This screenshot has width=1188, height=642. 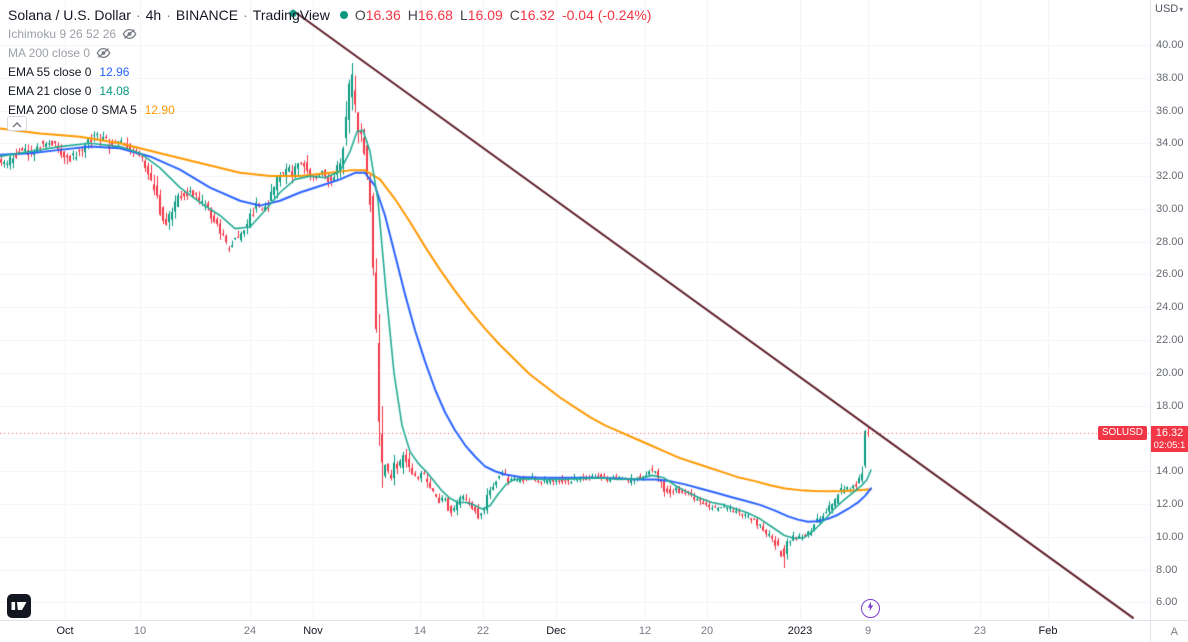 What do you see at coordinates (868, 631) in the screenshot?
I see `time-tick-label: 9` at bounding box center [868, 631].